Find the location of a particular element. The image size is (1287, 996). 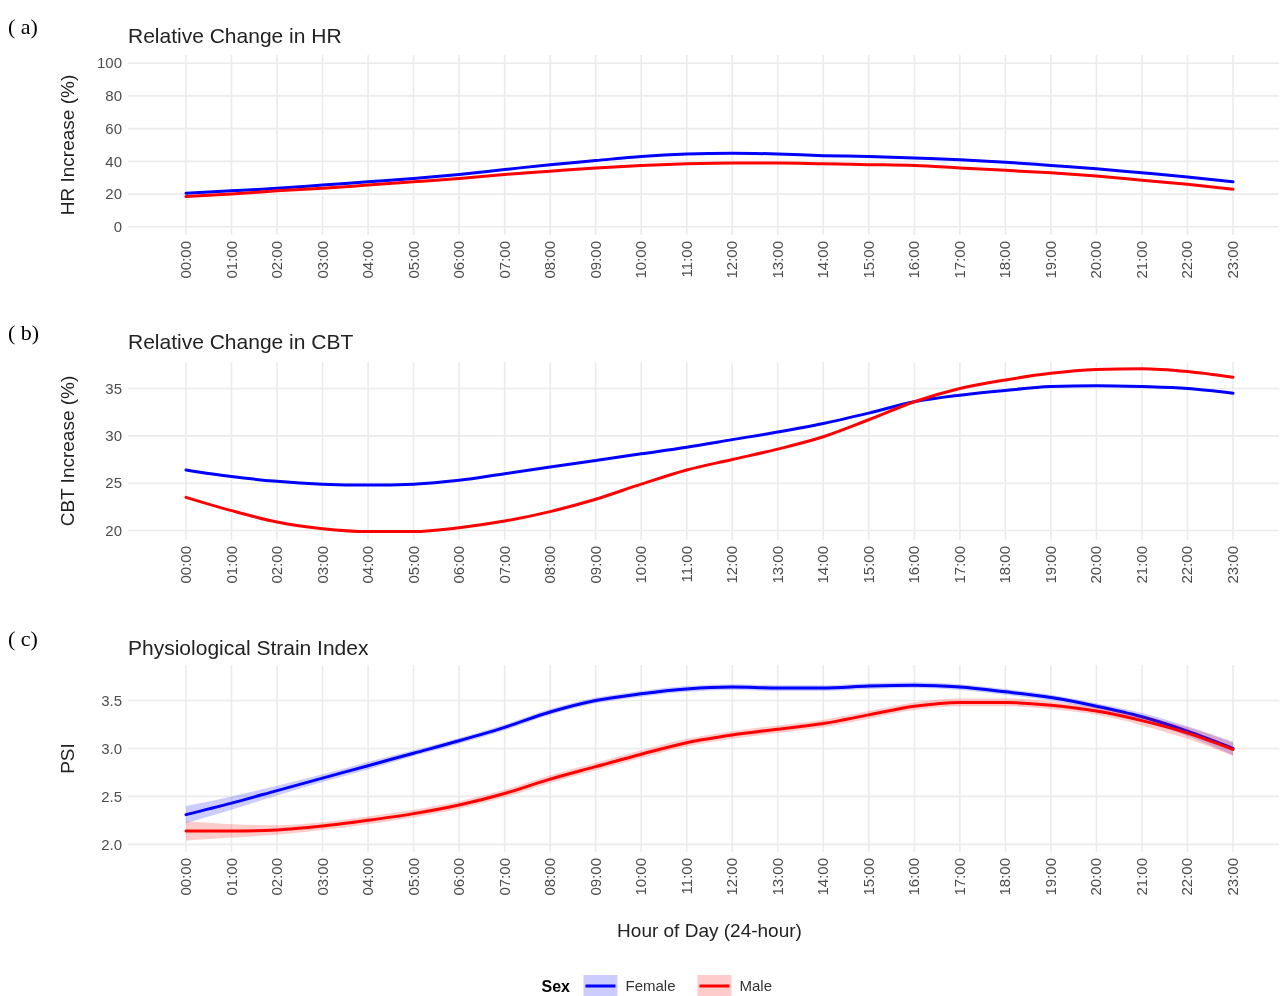

y-tick-label: 3.0 is located at coordinates (111, 748).